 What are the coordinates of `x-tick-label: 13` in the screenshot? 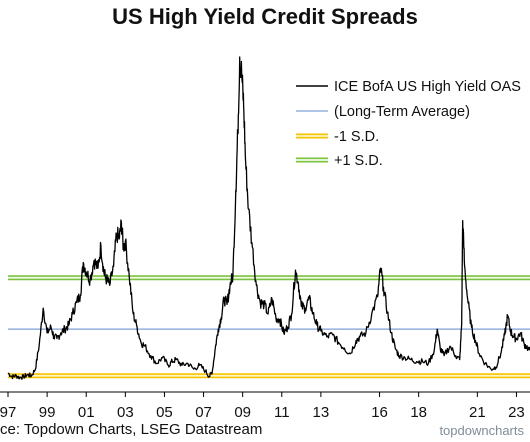 It's located at (321, 412).